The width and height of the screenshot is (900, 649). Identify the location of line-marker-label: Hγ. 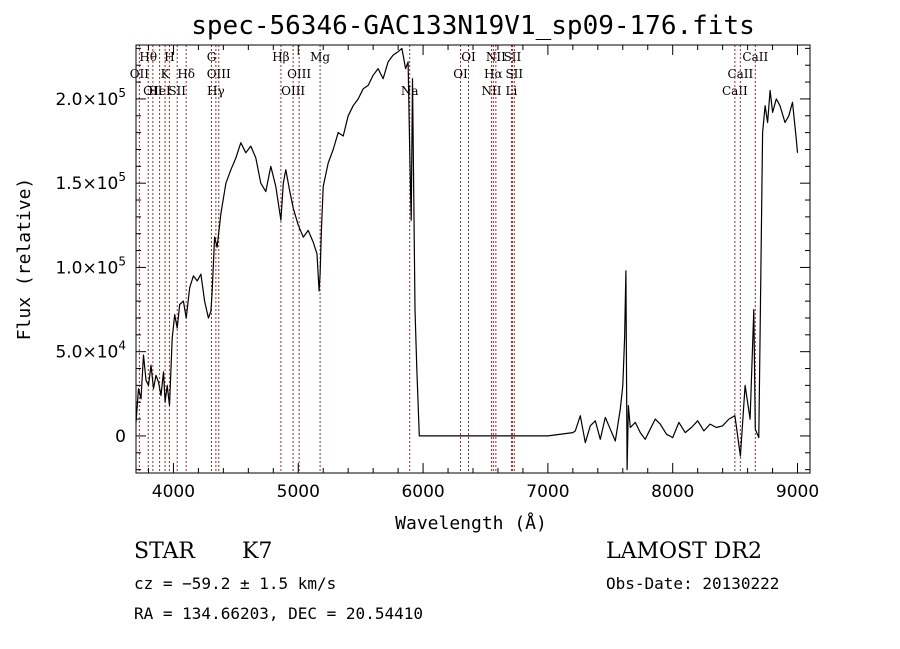
(216, 91).